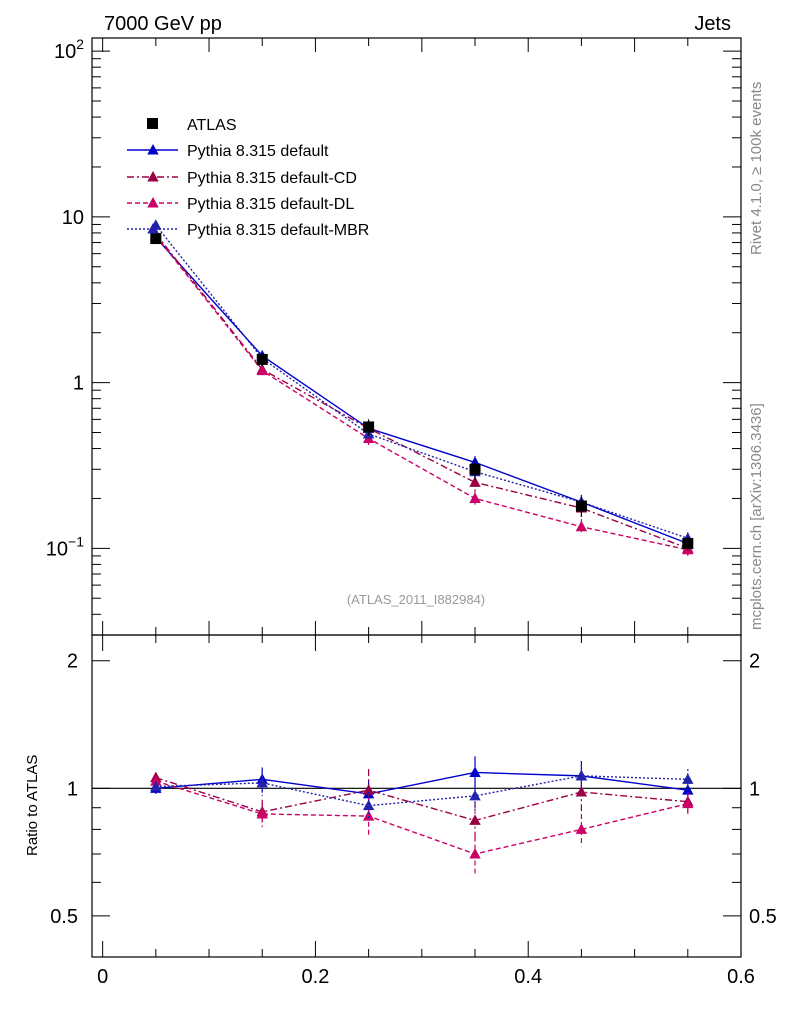 This screenshot has width=786, height=1024. Describe the element at coordinates (65, 546) in the screenshot. I see `y-tick-label: 10⁻¹` at that location.